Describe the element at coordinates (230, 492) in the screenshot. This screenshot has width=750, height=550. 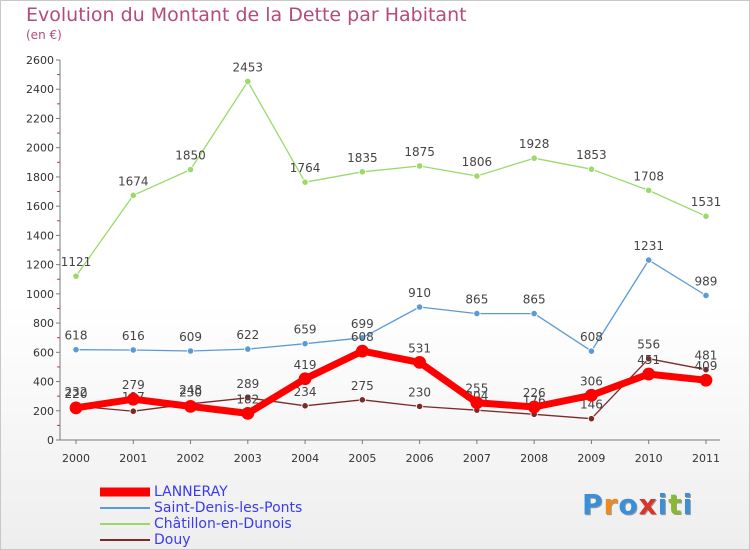
I see `legend-item: LANNERAY` at that location.